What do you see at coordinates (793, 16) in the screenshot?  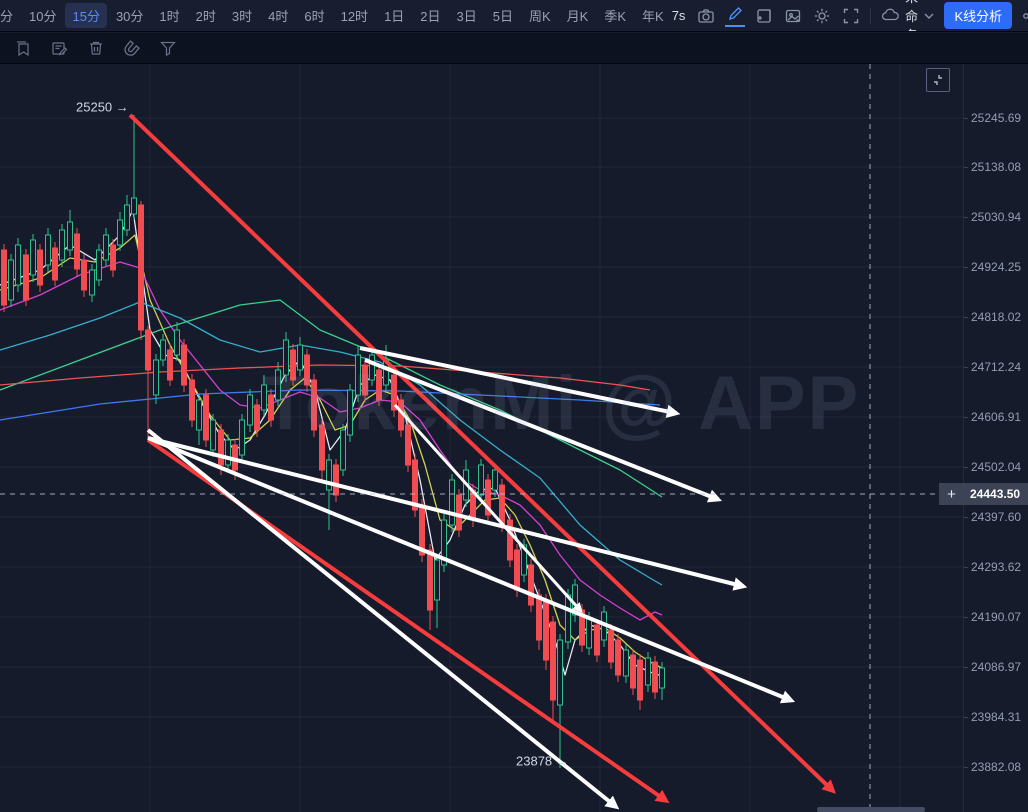 I see `image-icon` at bounding box center [793, 16].